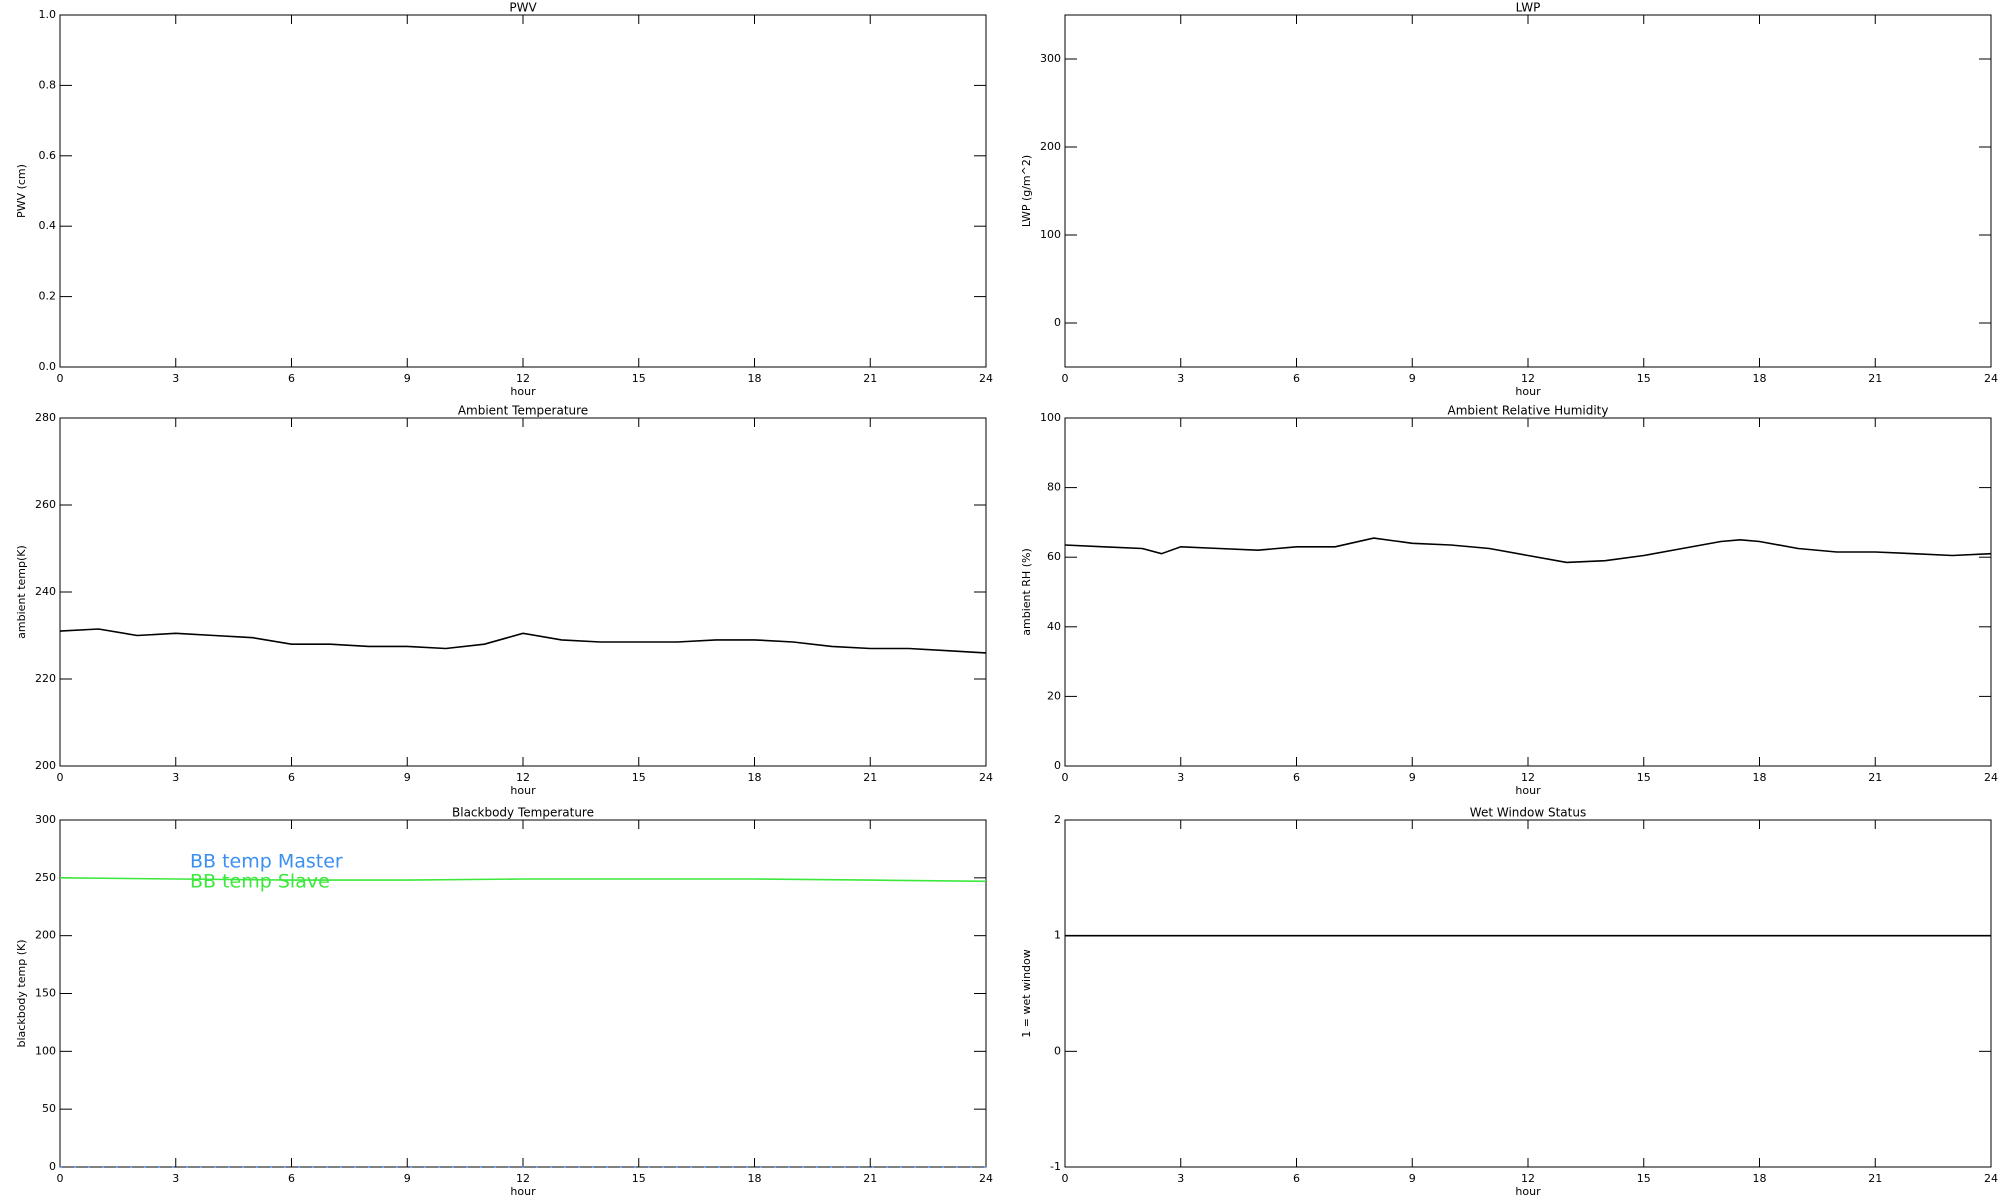 The width and height of the screenshot is (2000, 1200). Describe the element at coordinates (1054, 556) in the screenshot. I see `y-tick-label: 60` at that location.